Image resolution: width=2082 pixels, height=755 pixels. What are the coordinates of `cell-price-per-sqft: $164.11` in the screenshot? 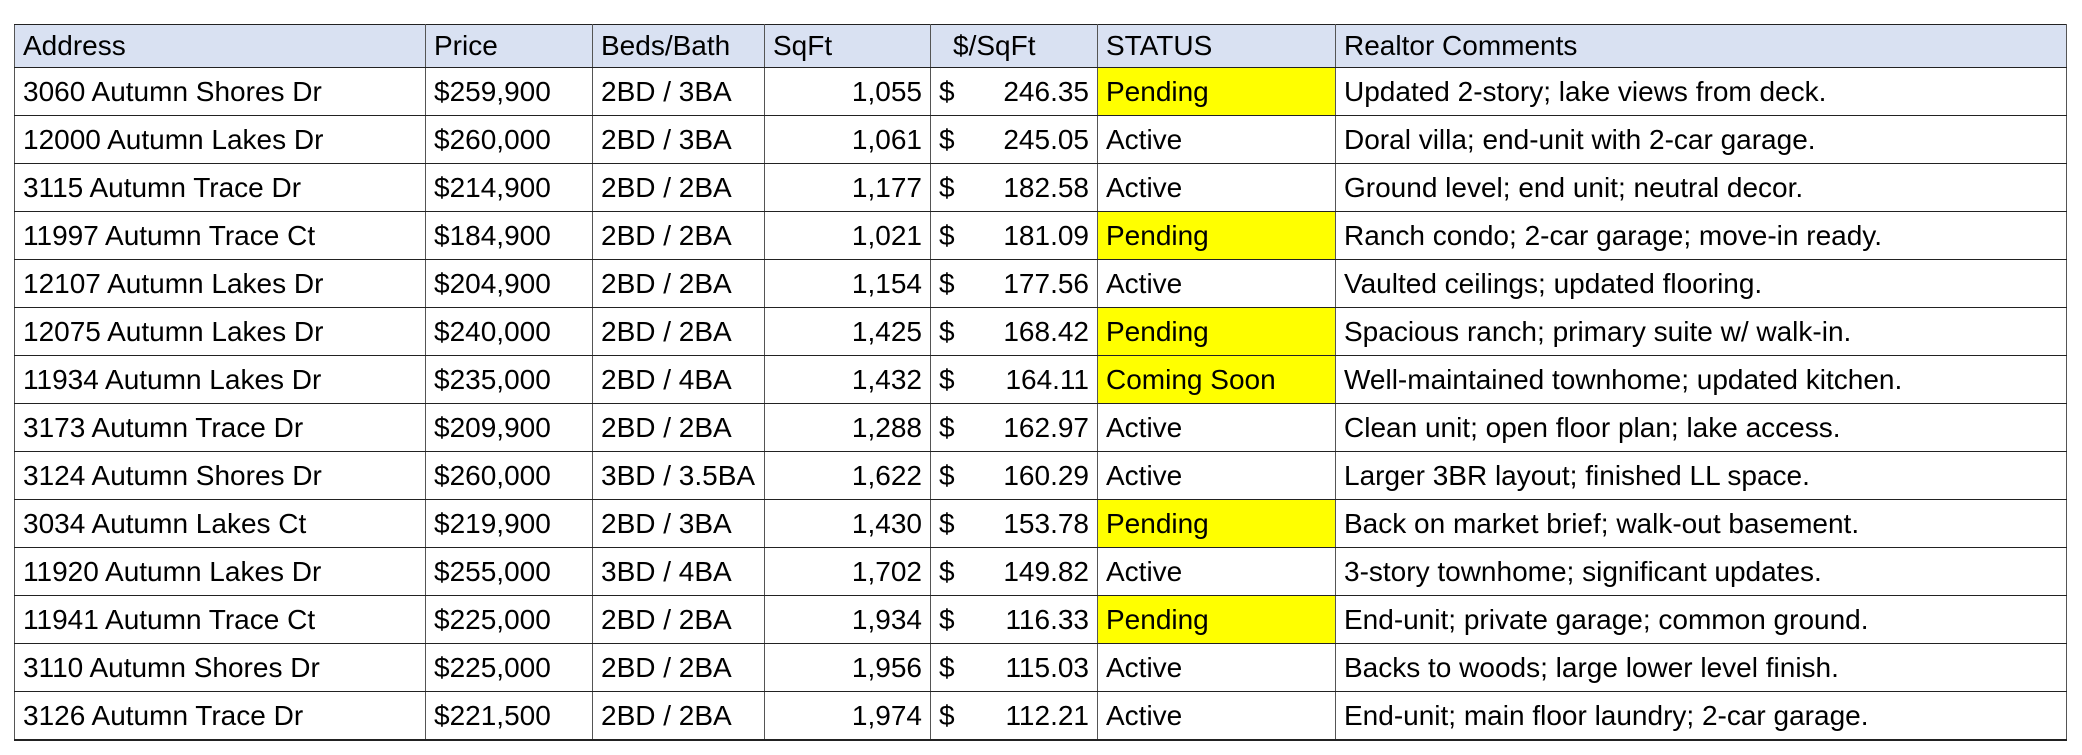 It's located at (1014, 379).